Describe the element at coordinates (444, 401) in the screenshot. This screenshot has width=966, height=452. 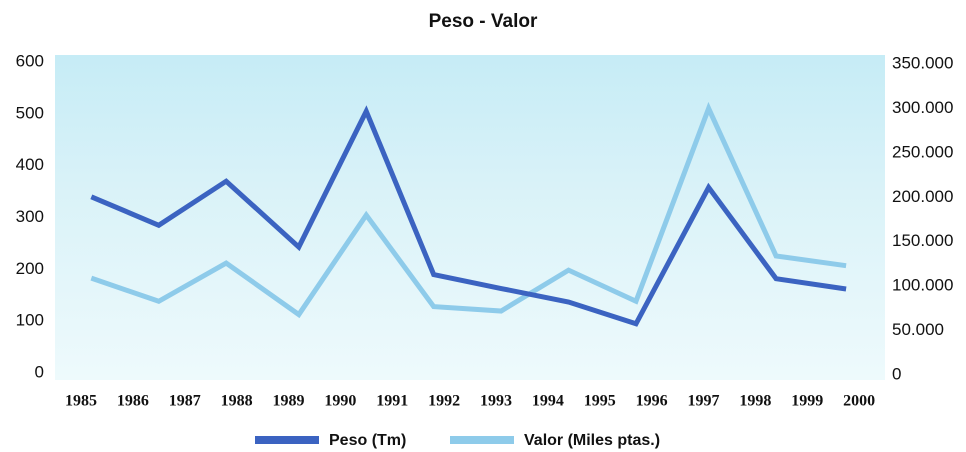
I see `x-tick-label: 1992` at that location.